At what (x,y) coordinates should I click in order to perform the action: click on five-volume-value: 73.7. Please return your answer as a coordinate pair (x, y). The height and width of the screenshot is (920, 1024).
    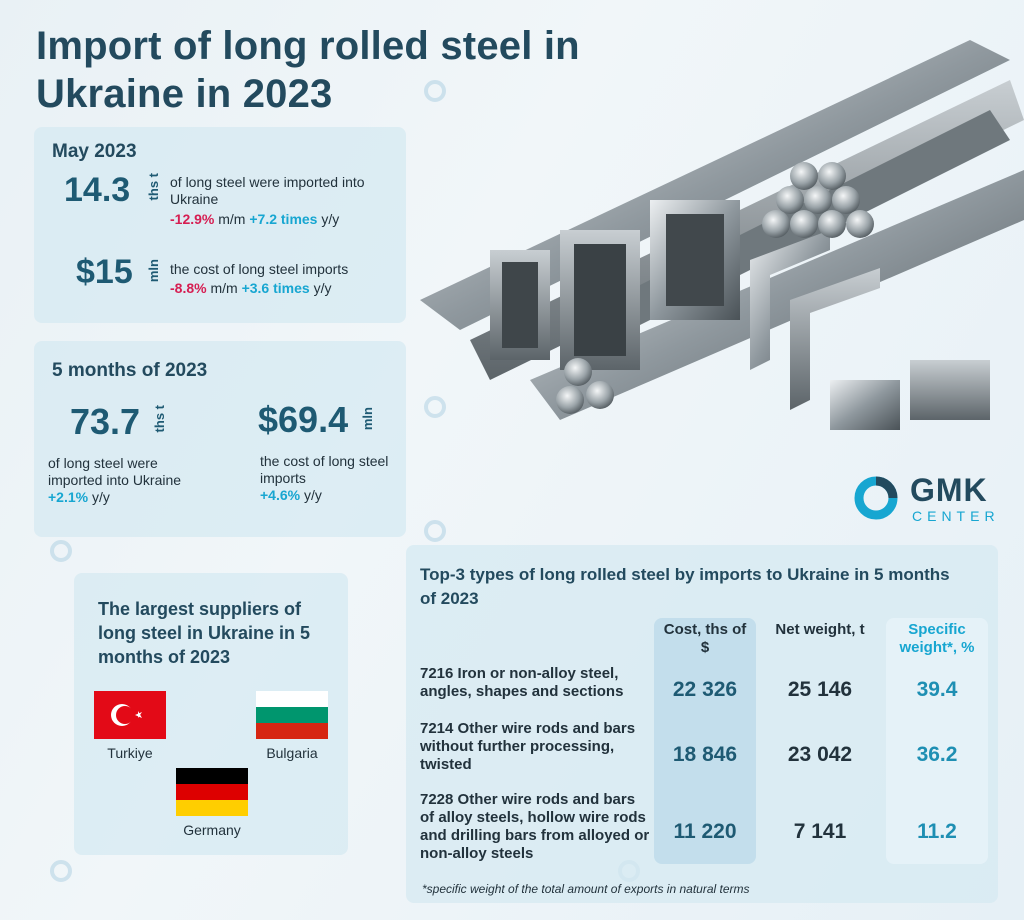
    Looking at the image, I should click on (105, 421).